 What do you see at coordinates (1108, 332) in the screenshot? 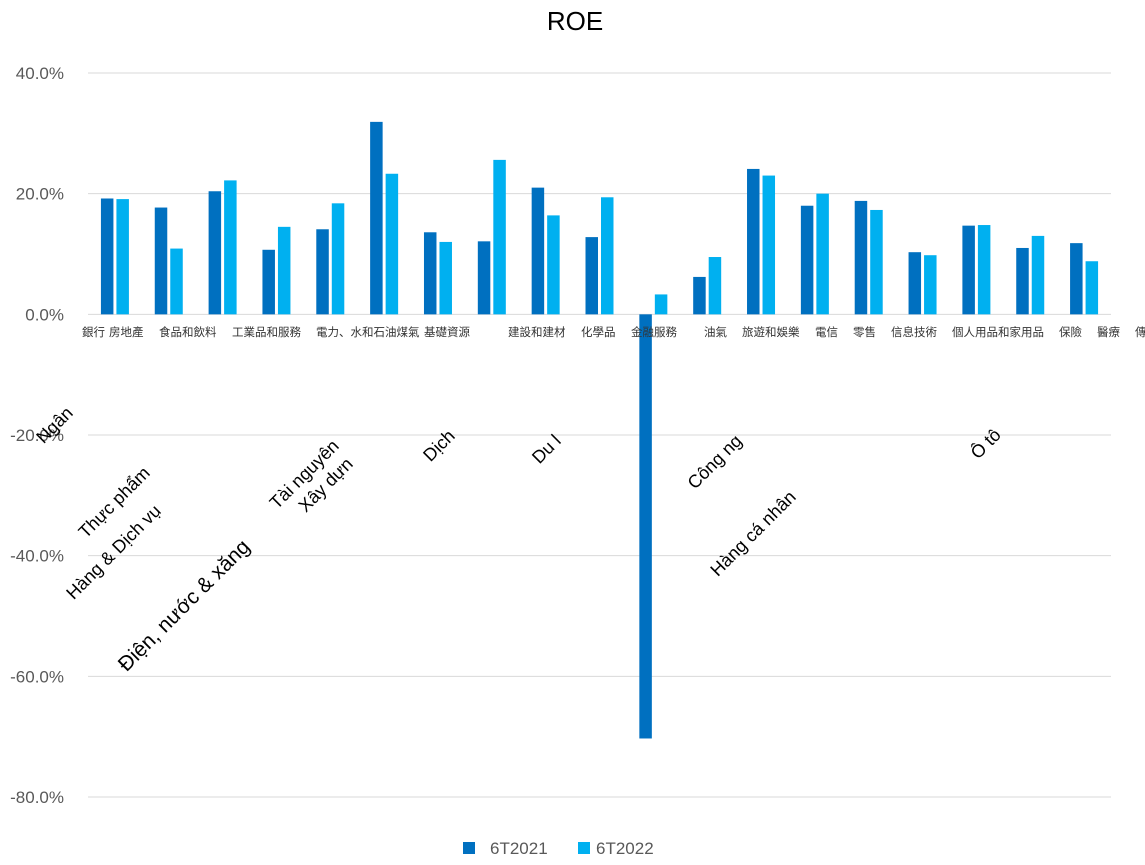
I see `category-label: 醫療` at bounding box center [1108, 332].